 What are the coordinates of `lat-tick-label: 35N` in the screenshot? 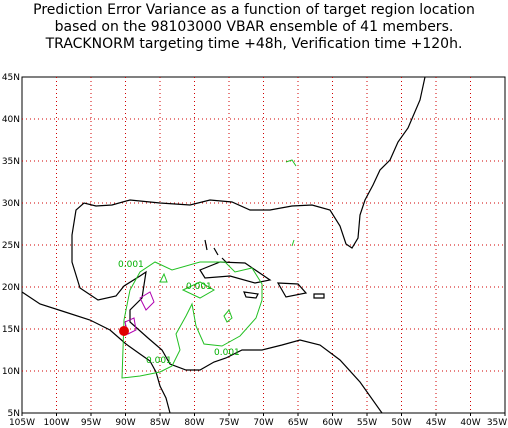 It's located at (11, 162).